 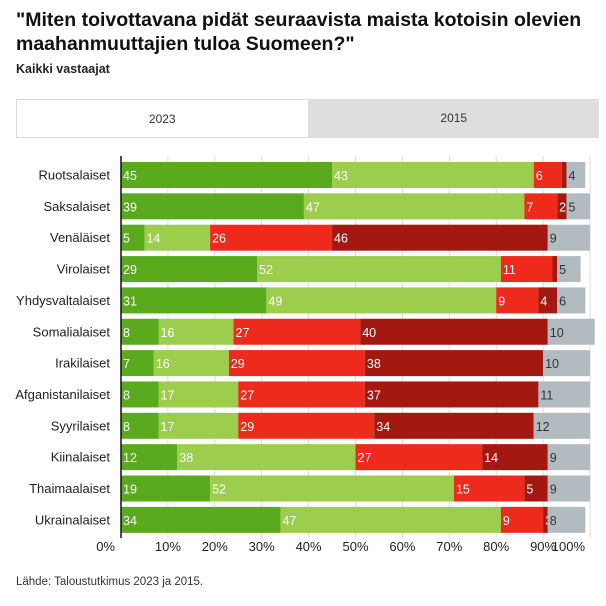 What do you see at coordinates (105, 546) in the screenshot?
I see `x-tick-label: 0%` at bounding box center [105, 546].